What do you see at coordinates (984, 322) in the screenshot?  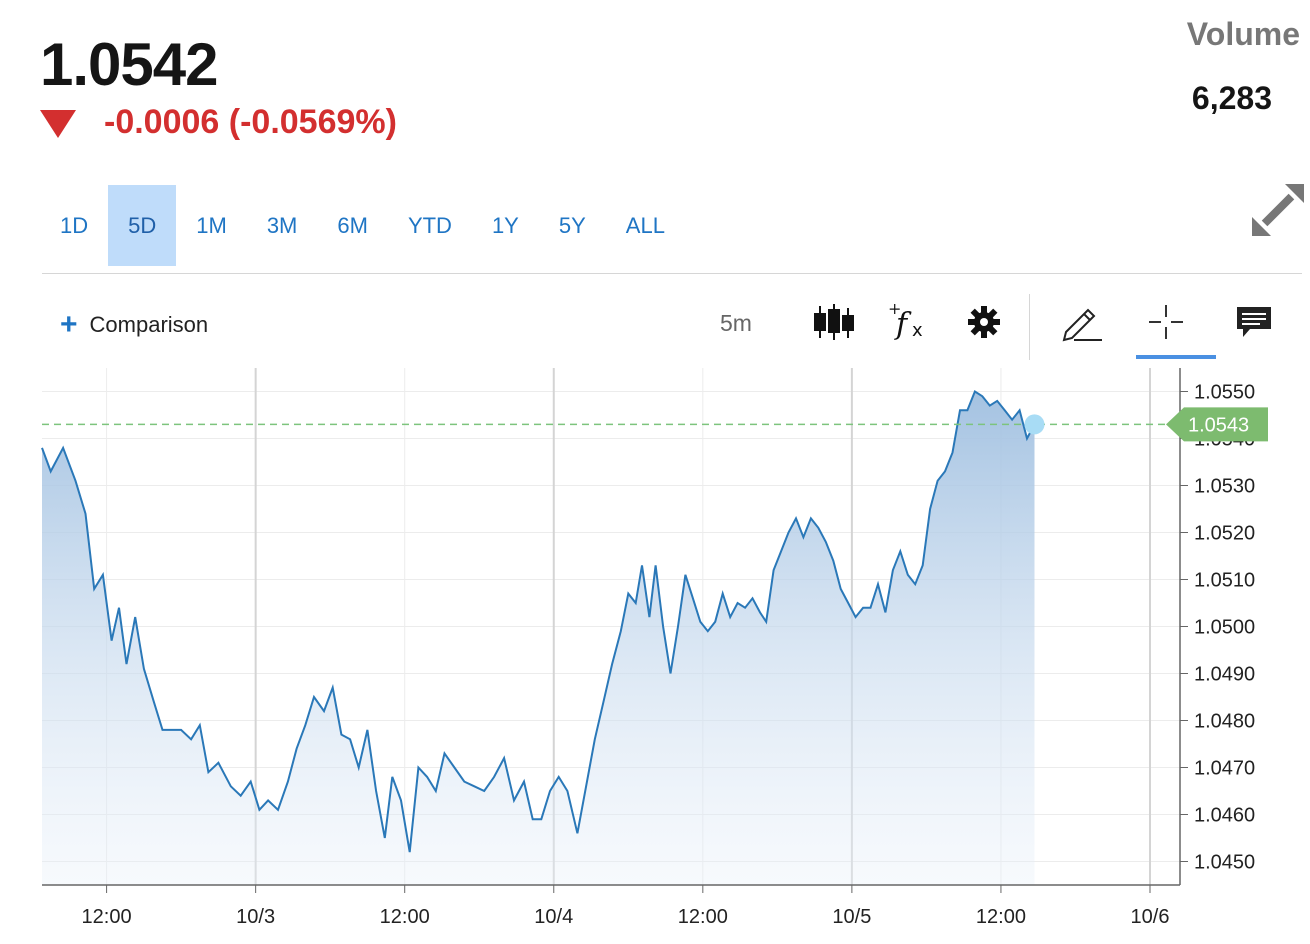 I see `gear-icon` at bounding box center [984, 322].